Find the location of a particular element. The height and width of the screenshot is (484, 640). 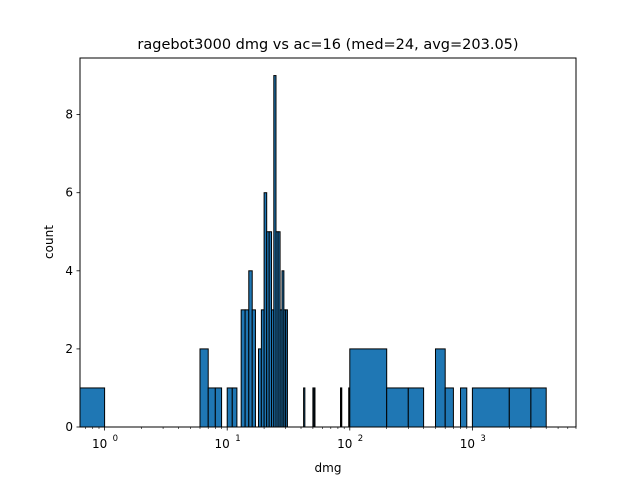

y-tick-label: 2 is located at coordinates (69, 349).